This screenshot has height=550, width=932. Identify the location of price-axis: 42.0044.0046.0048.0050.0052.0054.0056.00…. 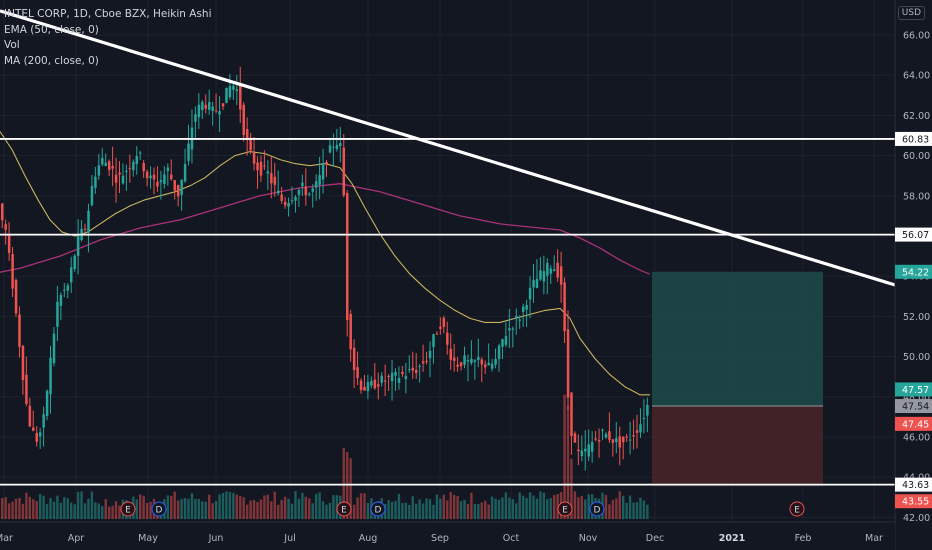
(913, 275).